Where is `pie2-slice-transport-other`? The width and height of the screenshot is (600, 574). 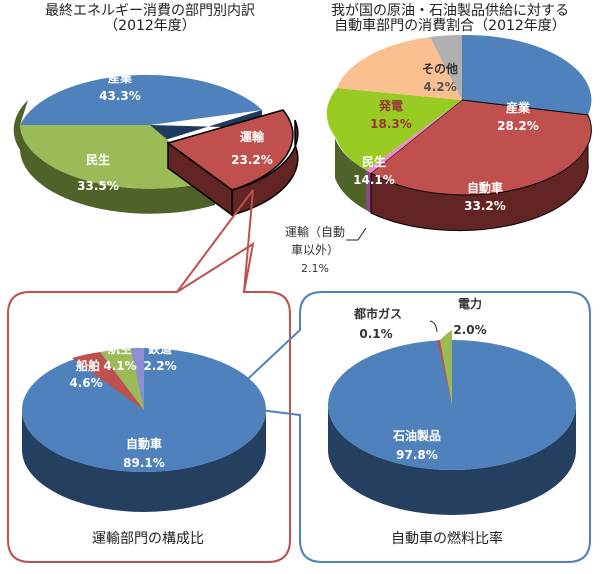
pie2-slice-transport-other is located at coordinates (414, 136).